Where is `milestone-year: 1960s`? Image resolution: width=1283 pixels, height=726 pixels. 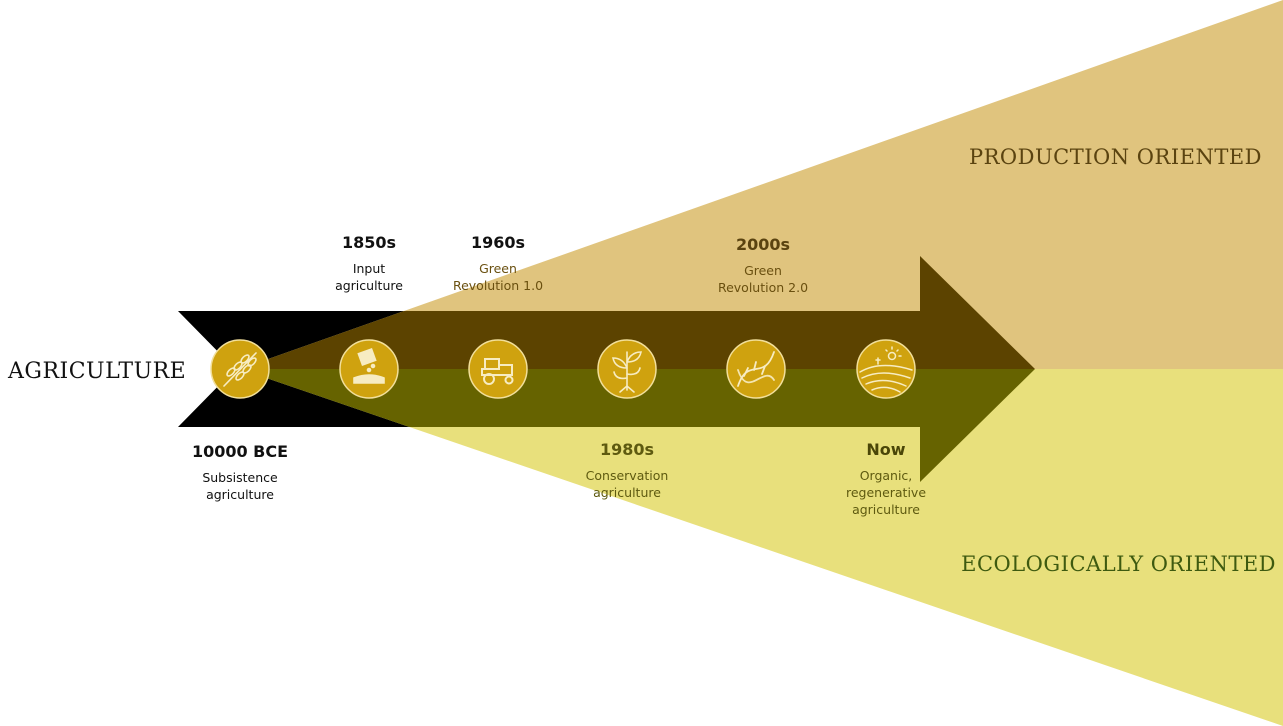
milestone-year: 1960s is located at coordinates (498, 242).